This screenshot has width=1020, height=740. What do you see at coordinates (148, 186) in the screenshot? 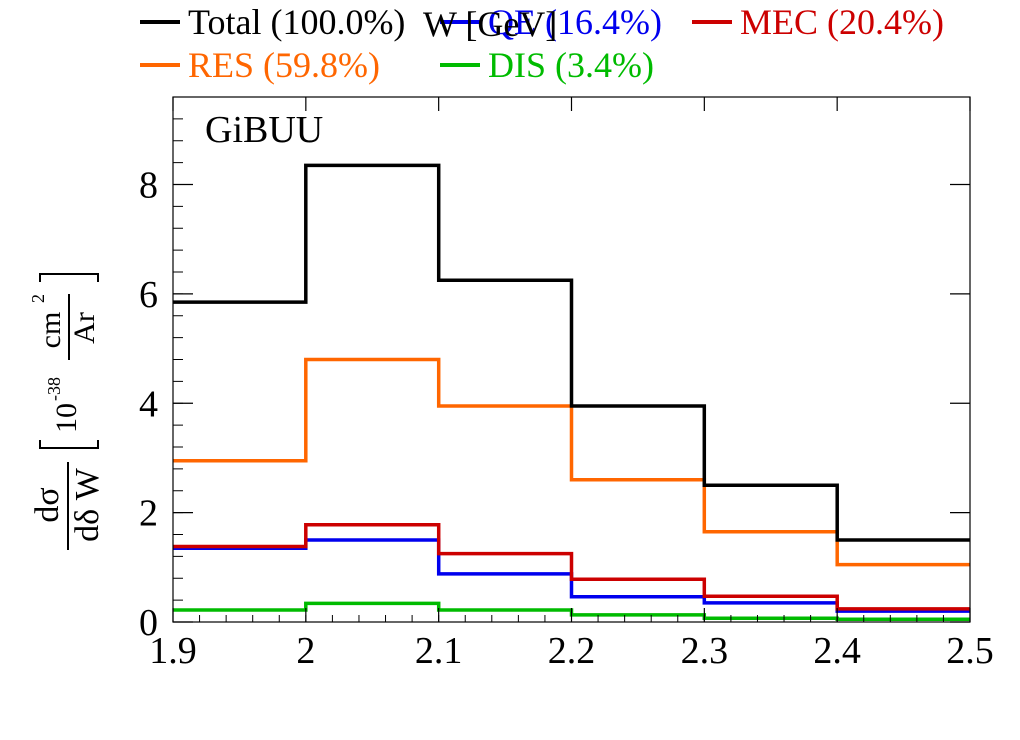
I see `y-tick-label: 8` at bounding box center [148, 186].